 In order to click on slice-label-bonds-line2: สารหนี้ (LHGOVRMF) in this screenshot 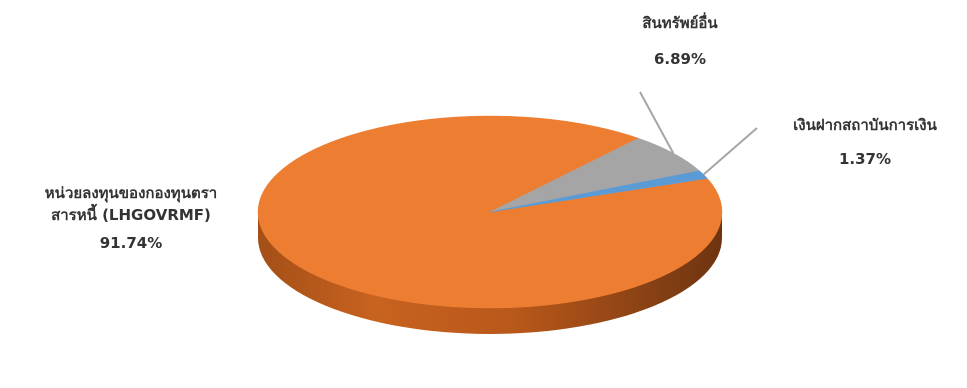, I will do `click(131, 215)`.